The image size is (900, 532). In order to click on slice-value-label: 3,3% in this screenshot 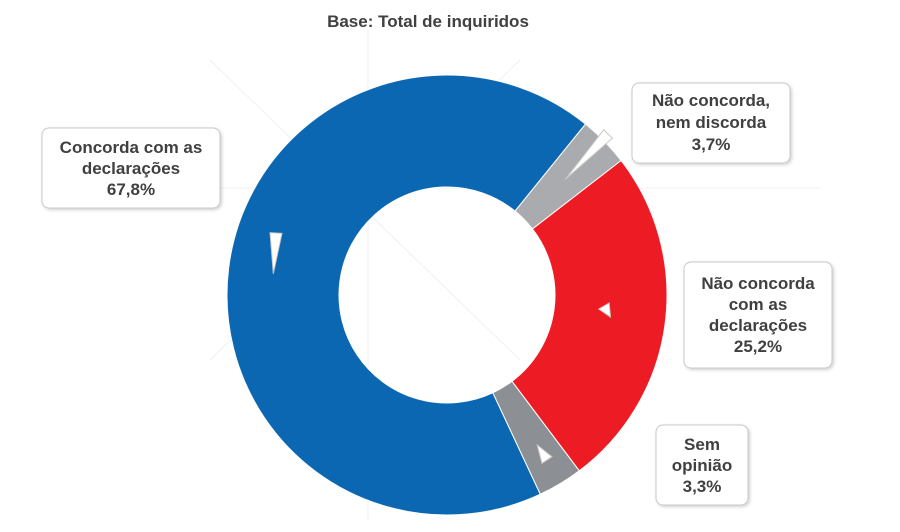, I will do `click(702, 486)`.